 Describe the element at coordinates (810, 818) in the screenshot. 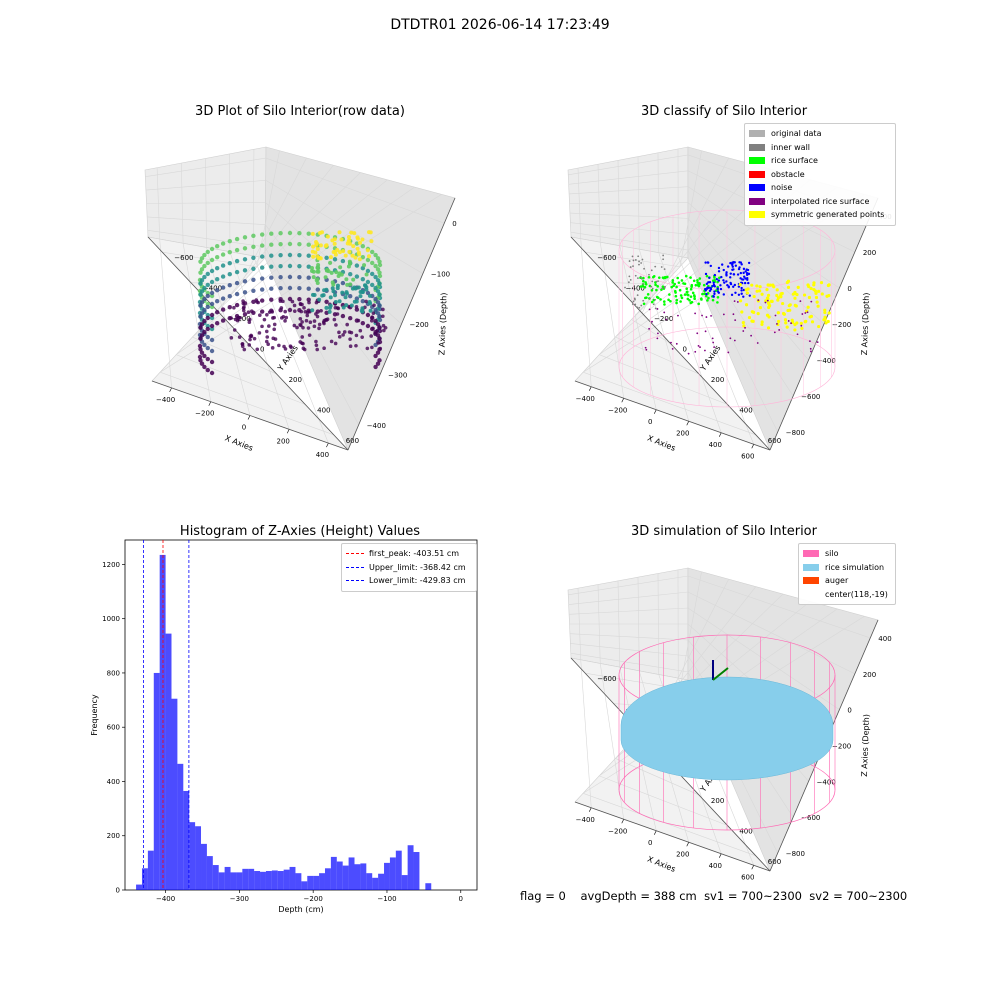

I see `z-tick-label: −600` at that location.